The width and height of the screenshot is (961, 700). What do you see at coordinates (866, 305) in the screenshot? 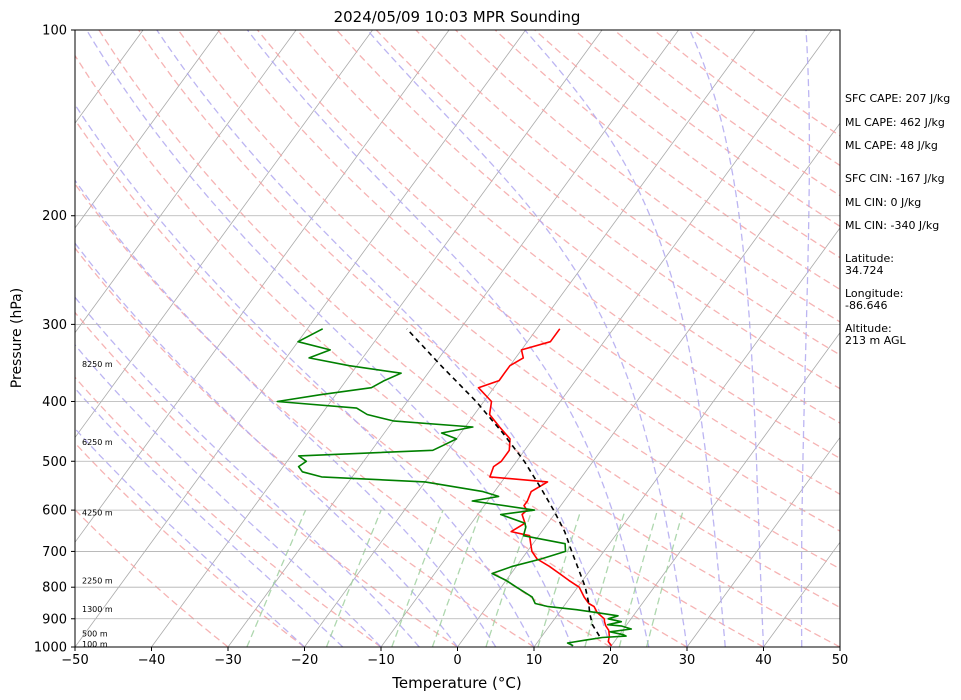
I see `info-longitude-value: -86.646` at bounding box center [866, 305].